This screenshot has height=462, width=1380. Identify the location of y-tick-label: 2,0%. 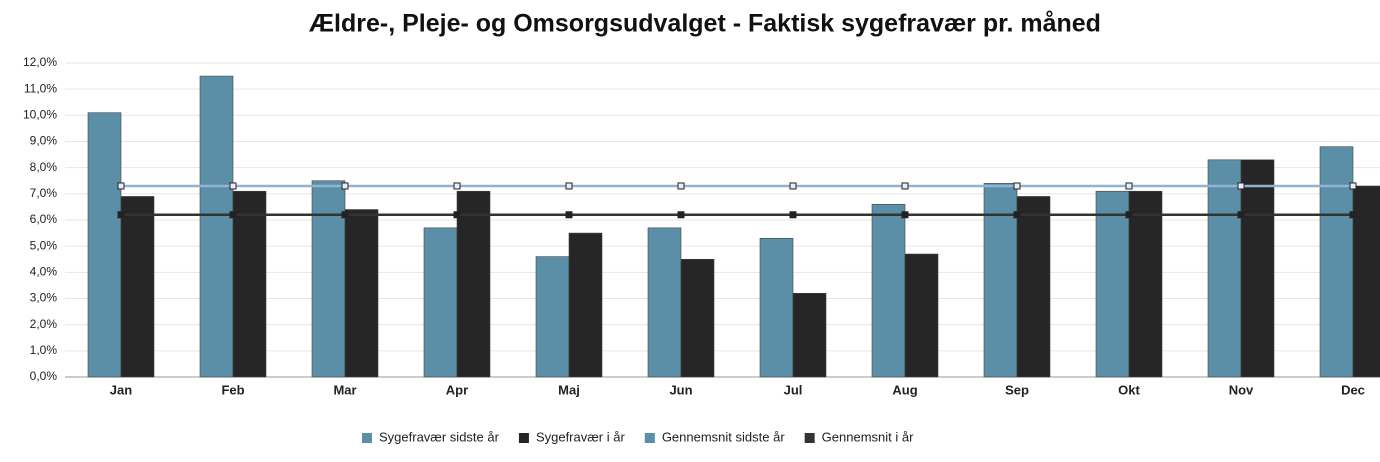
(44, 324).